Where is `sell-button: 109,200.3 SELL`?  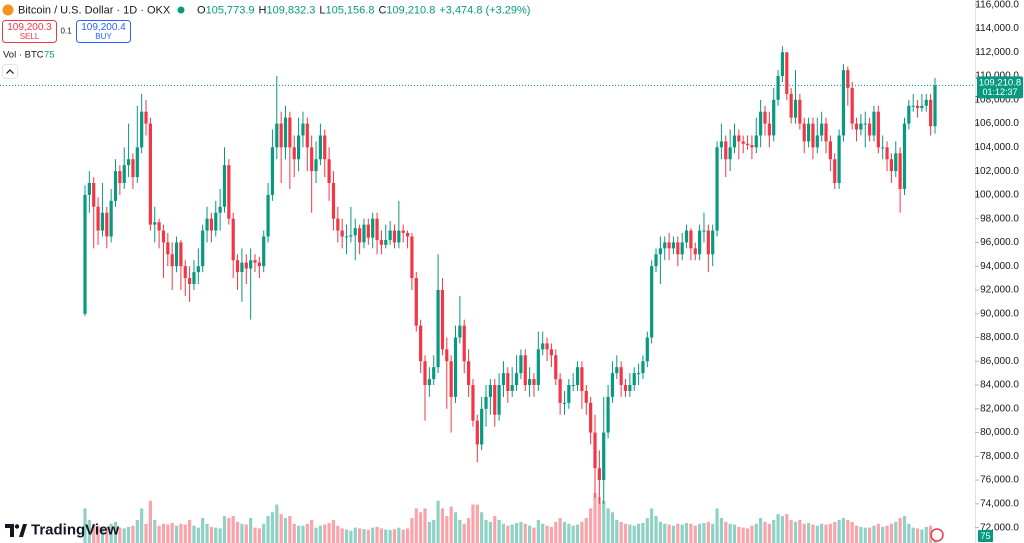 sell-button: 109,200.3 SELL is located at coordinates (29, 31).